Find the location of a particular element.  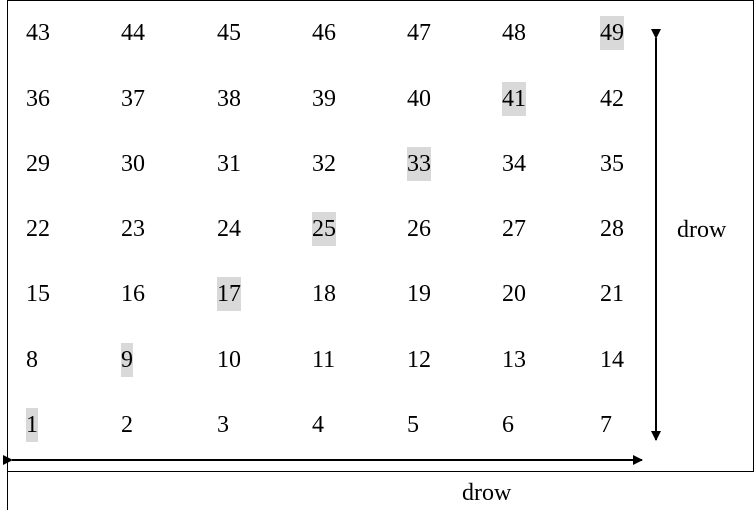

grid-cell: 32 is located at coordinates (324, 164).